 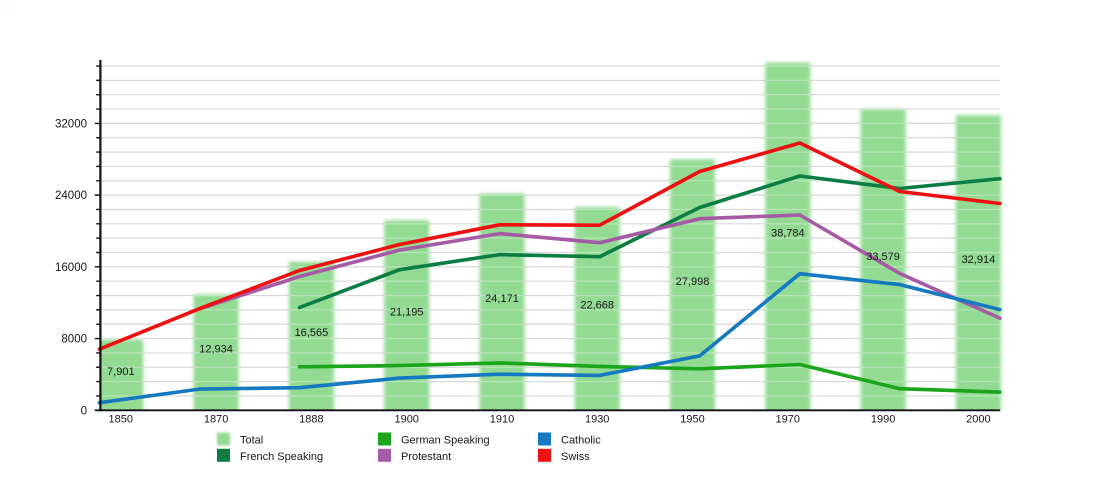 What do you see at coordinates (426, 457) in the screenshot?
I see `svg-text: Protestant` at bounding box center [426, 457].